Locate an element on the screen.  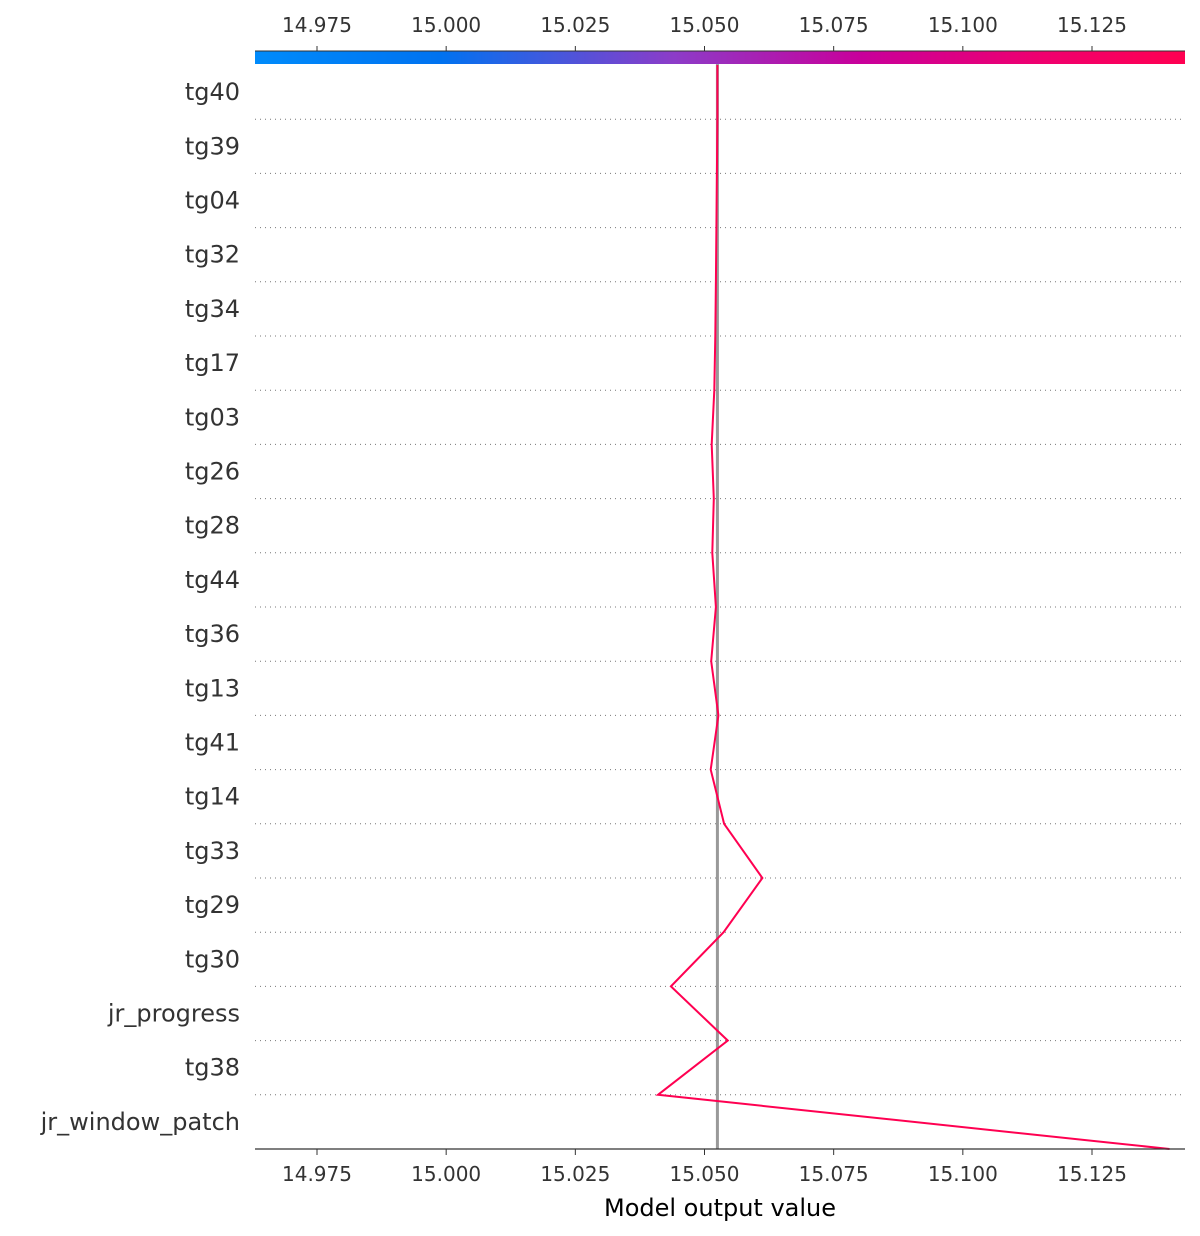
bottom-tick-label: 15.000 is located at coordinates (446, 1174).